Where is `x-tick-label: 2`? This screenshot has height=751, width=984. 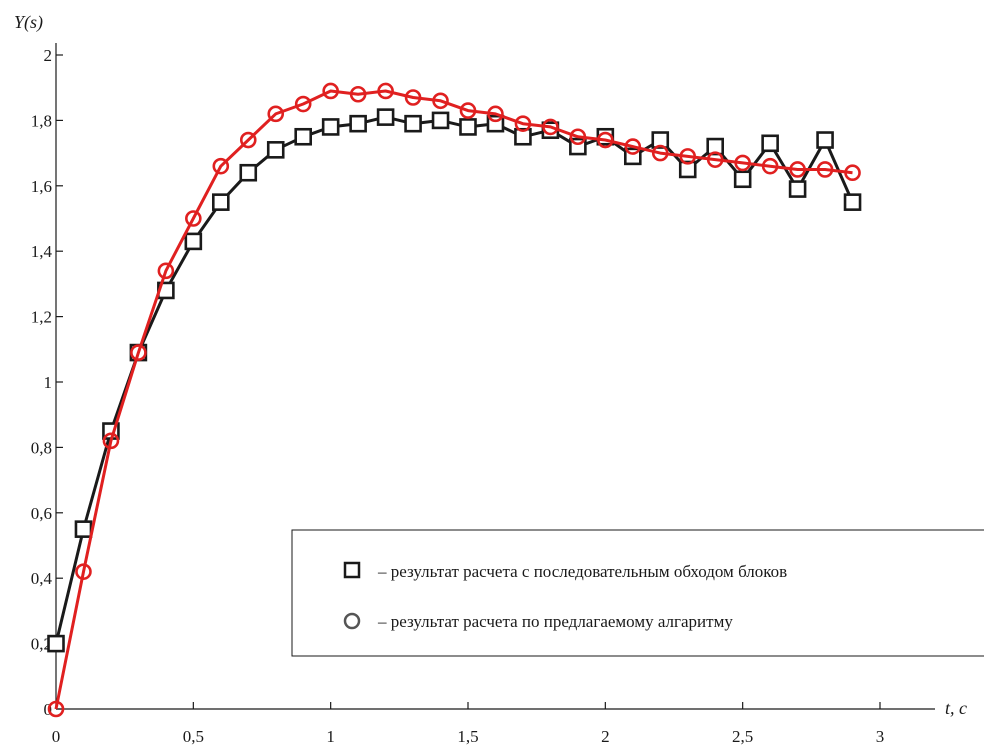 x-tick-label: 2 is located at coordinates (605, 736).